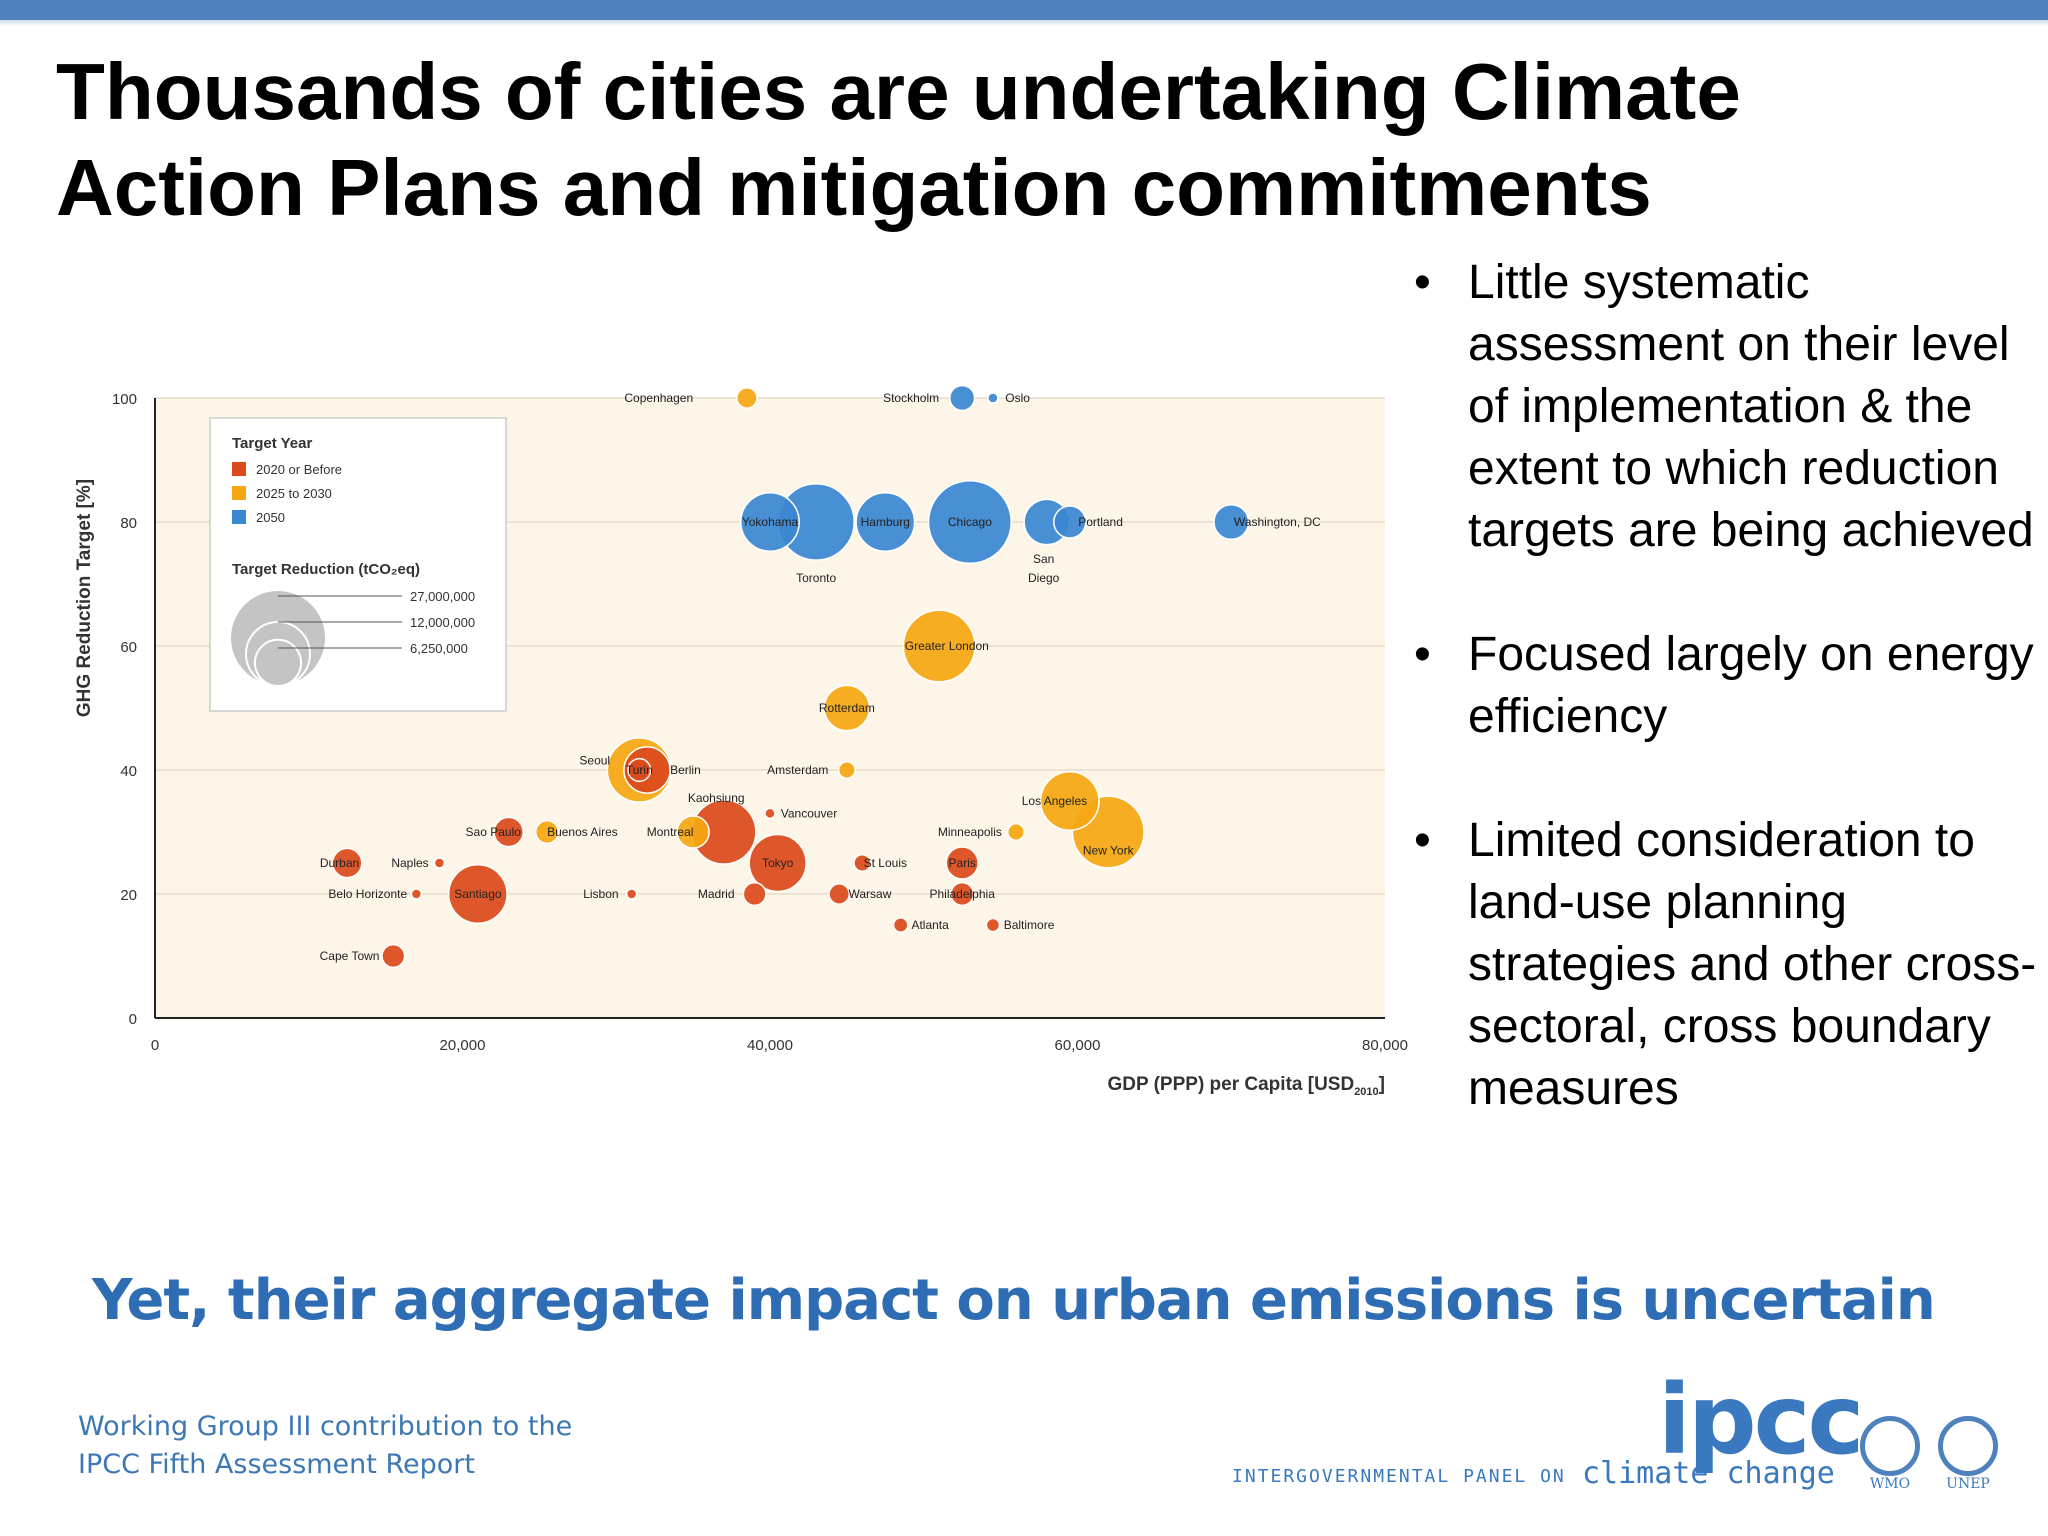 This screenshot has width=2048, height=1536. What do you see at coordinates (1399, 1476) in the screenshot?
I see `ipcc-subtitle: INTERGOVERNMENTAL PANEL ON` at bounding box center [1399, 1476].